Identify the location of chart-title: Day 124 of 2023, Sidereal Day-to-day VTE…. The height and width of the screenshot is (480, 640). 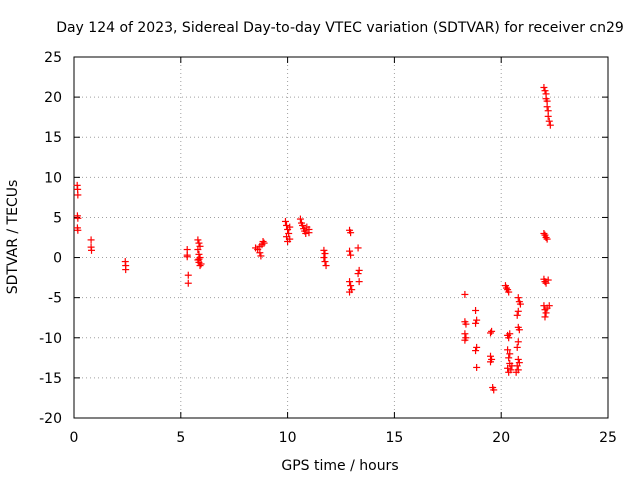
(340, 28).